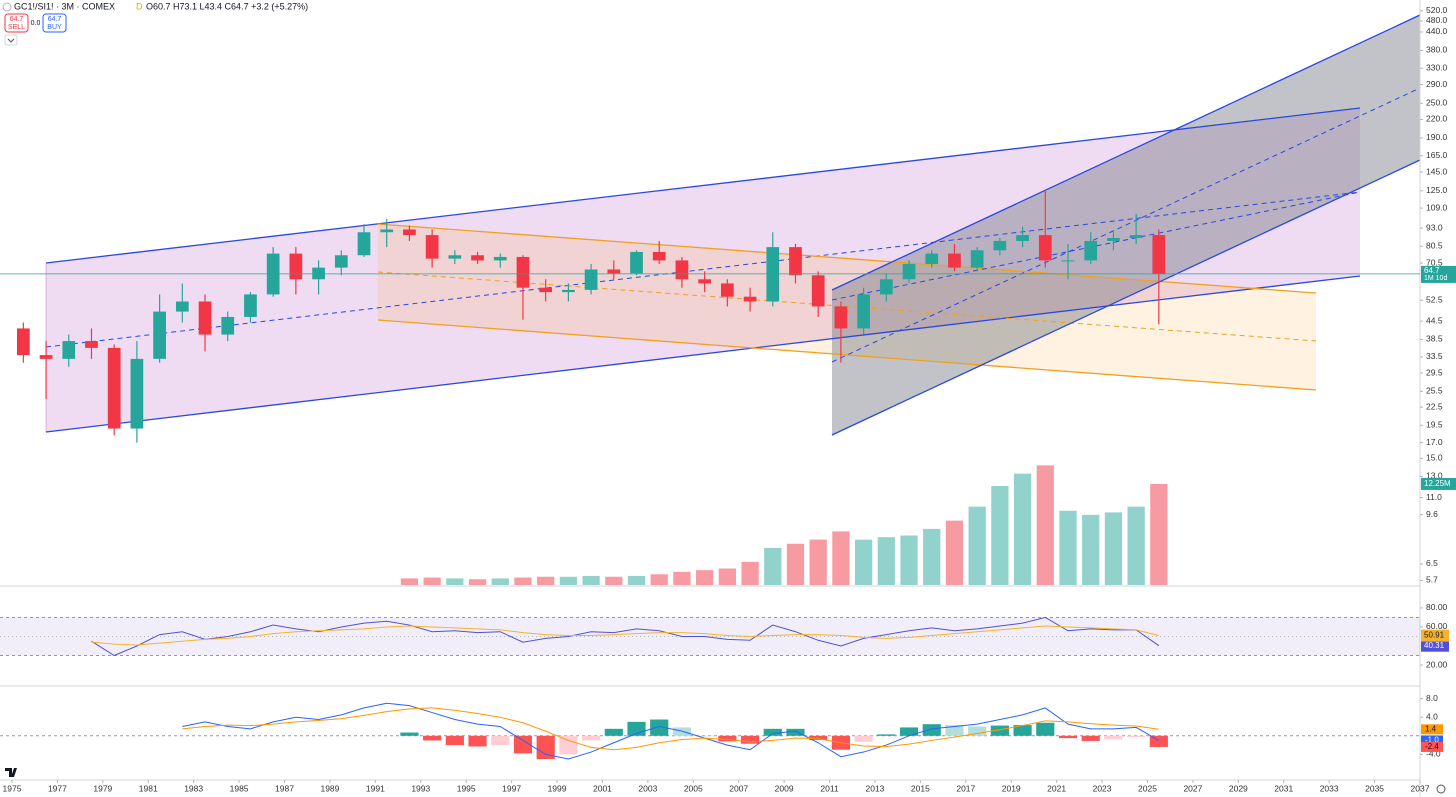 This screenshot has height=797, width=1456. I want to click on x-tick-label: 2009, so click(784, 788).